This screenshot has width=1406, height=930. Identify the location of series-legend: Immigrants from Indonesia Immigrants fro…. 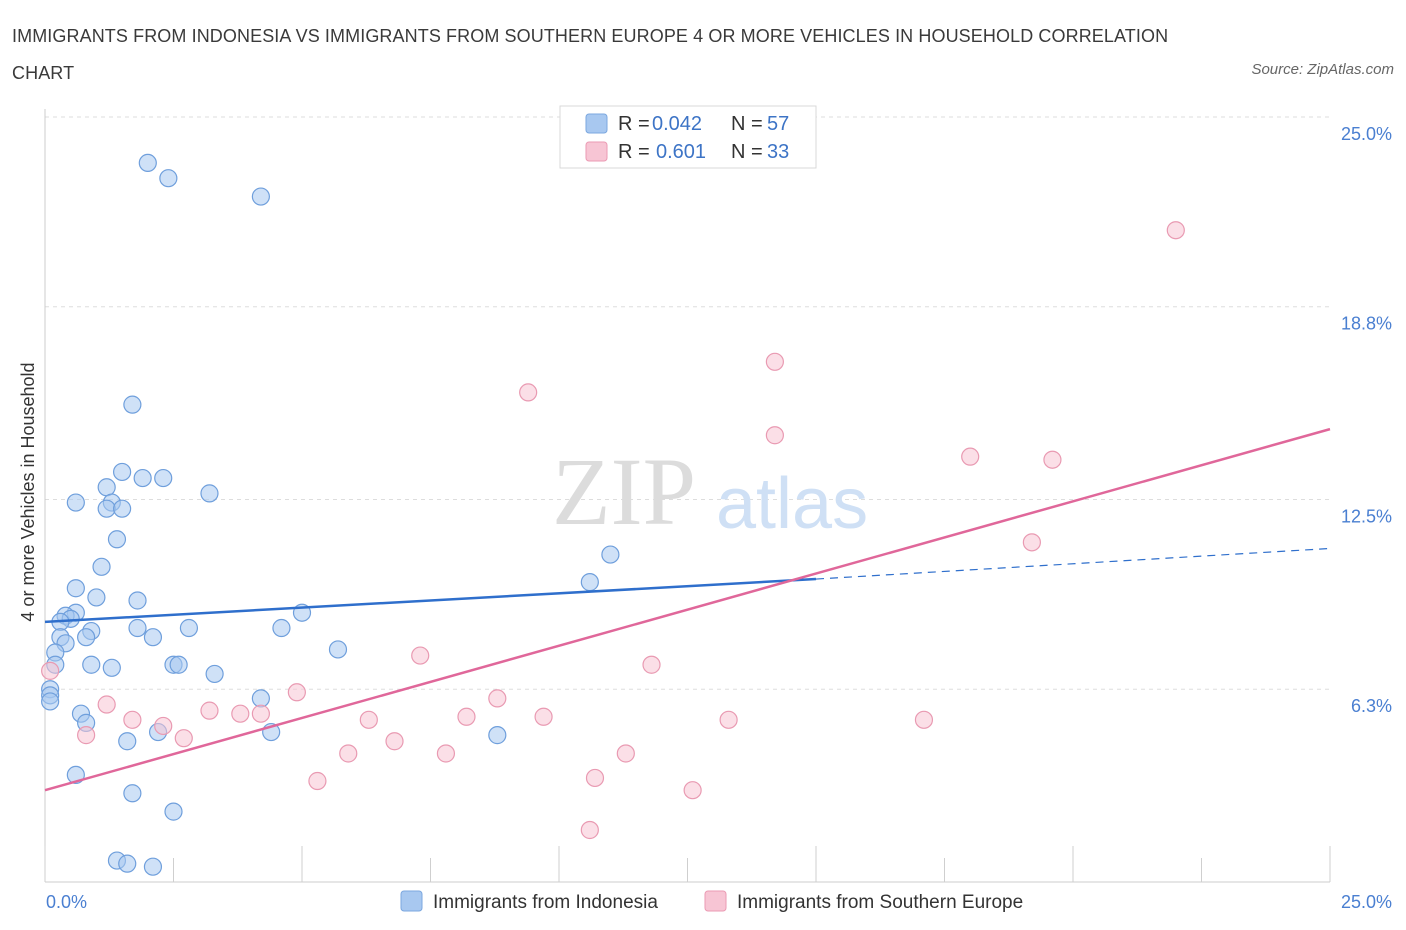
(711, 901).